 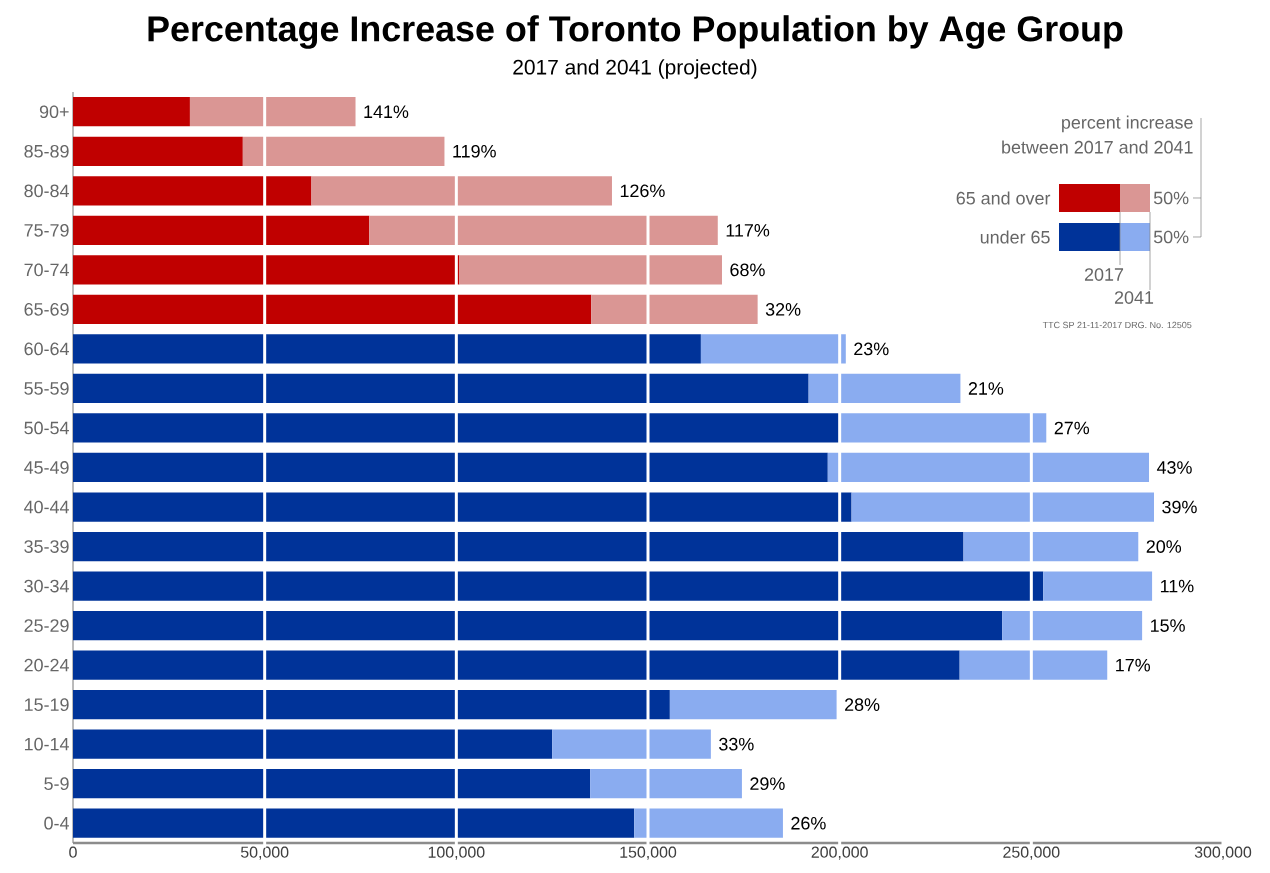 I want to click on annotation: 65 and over, so click(x=1003, y=198).